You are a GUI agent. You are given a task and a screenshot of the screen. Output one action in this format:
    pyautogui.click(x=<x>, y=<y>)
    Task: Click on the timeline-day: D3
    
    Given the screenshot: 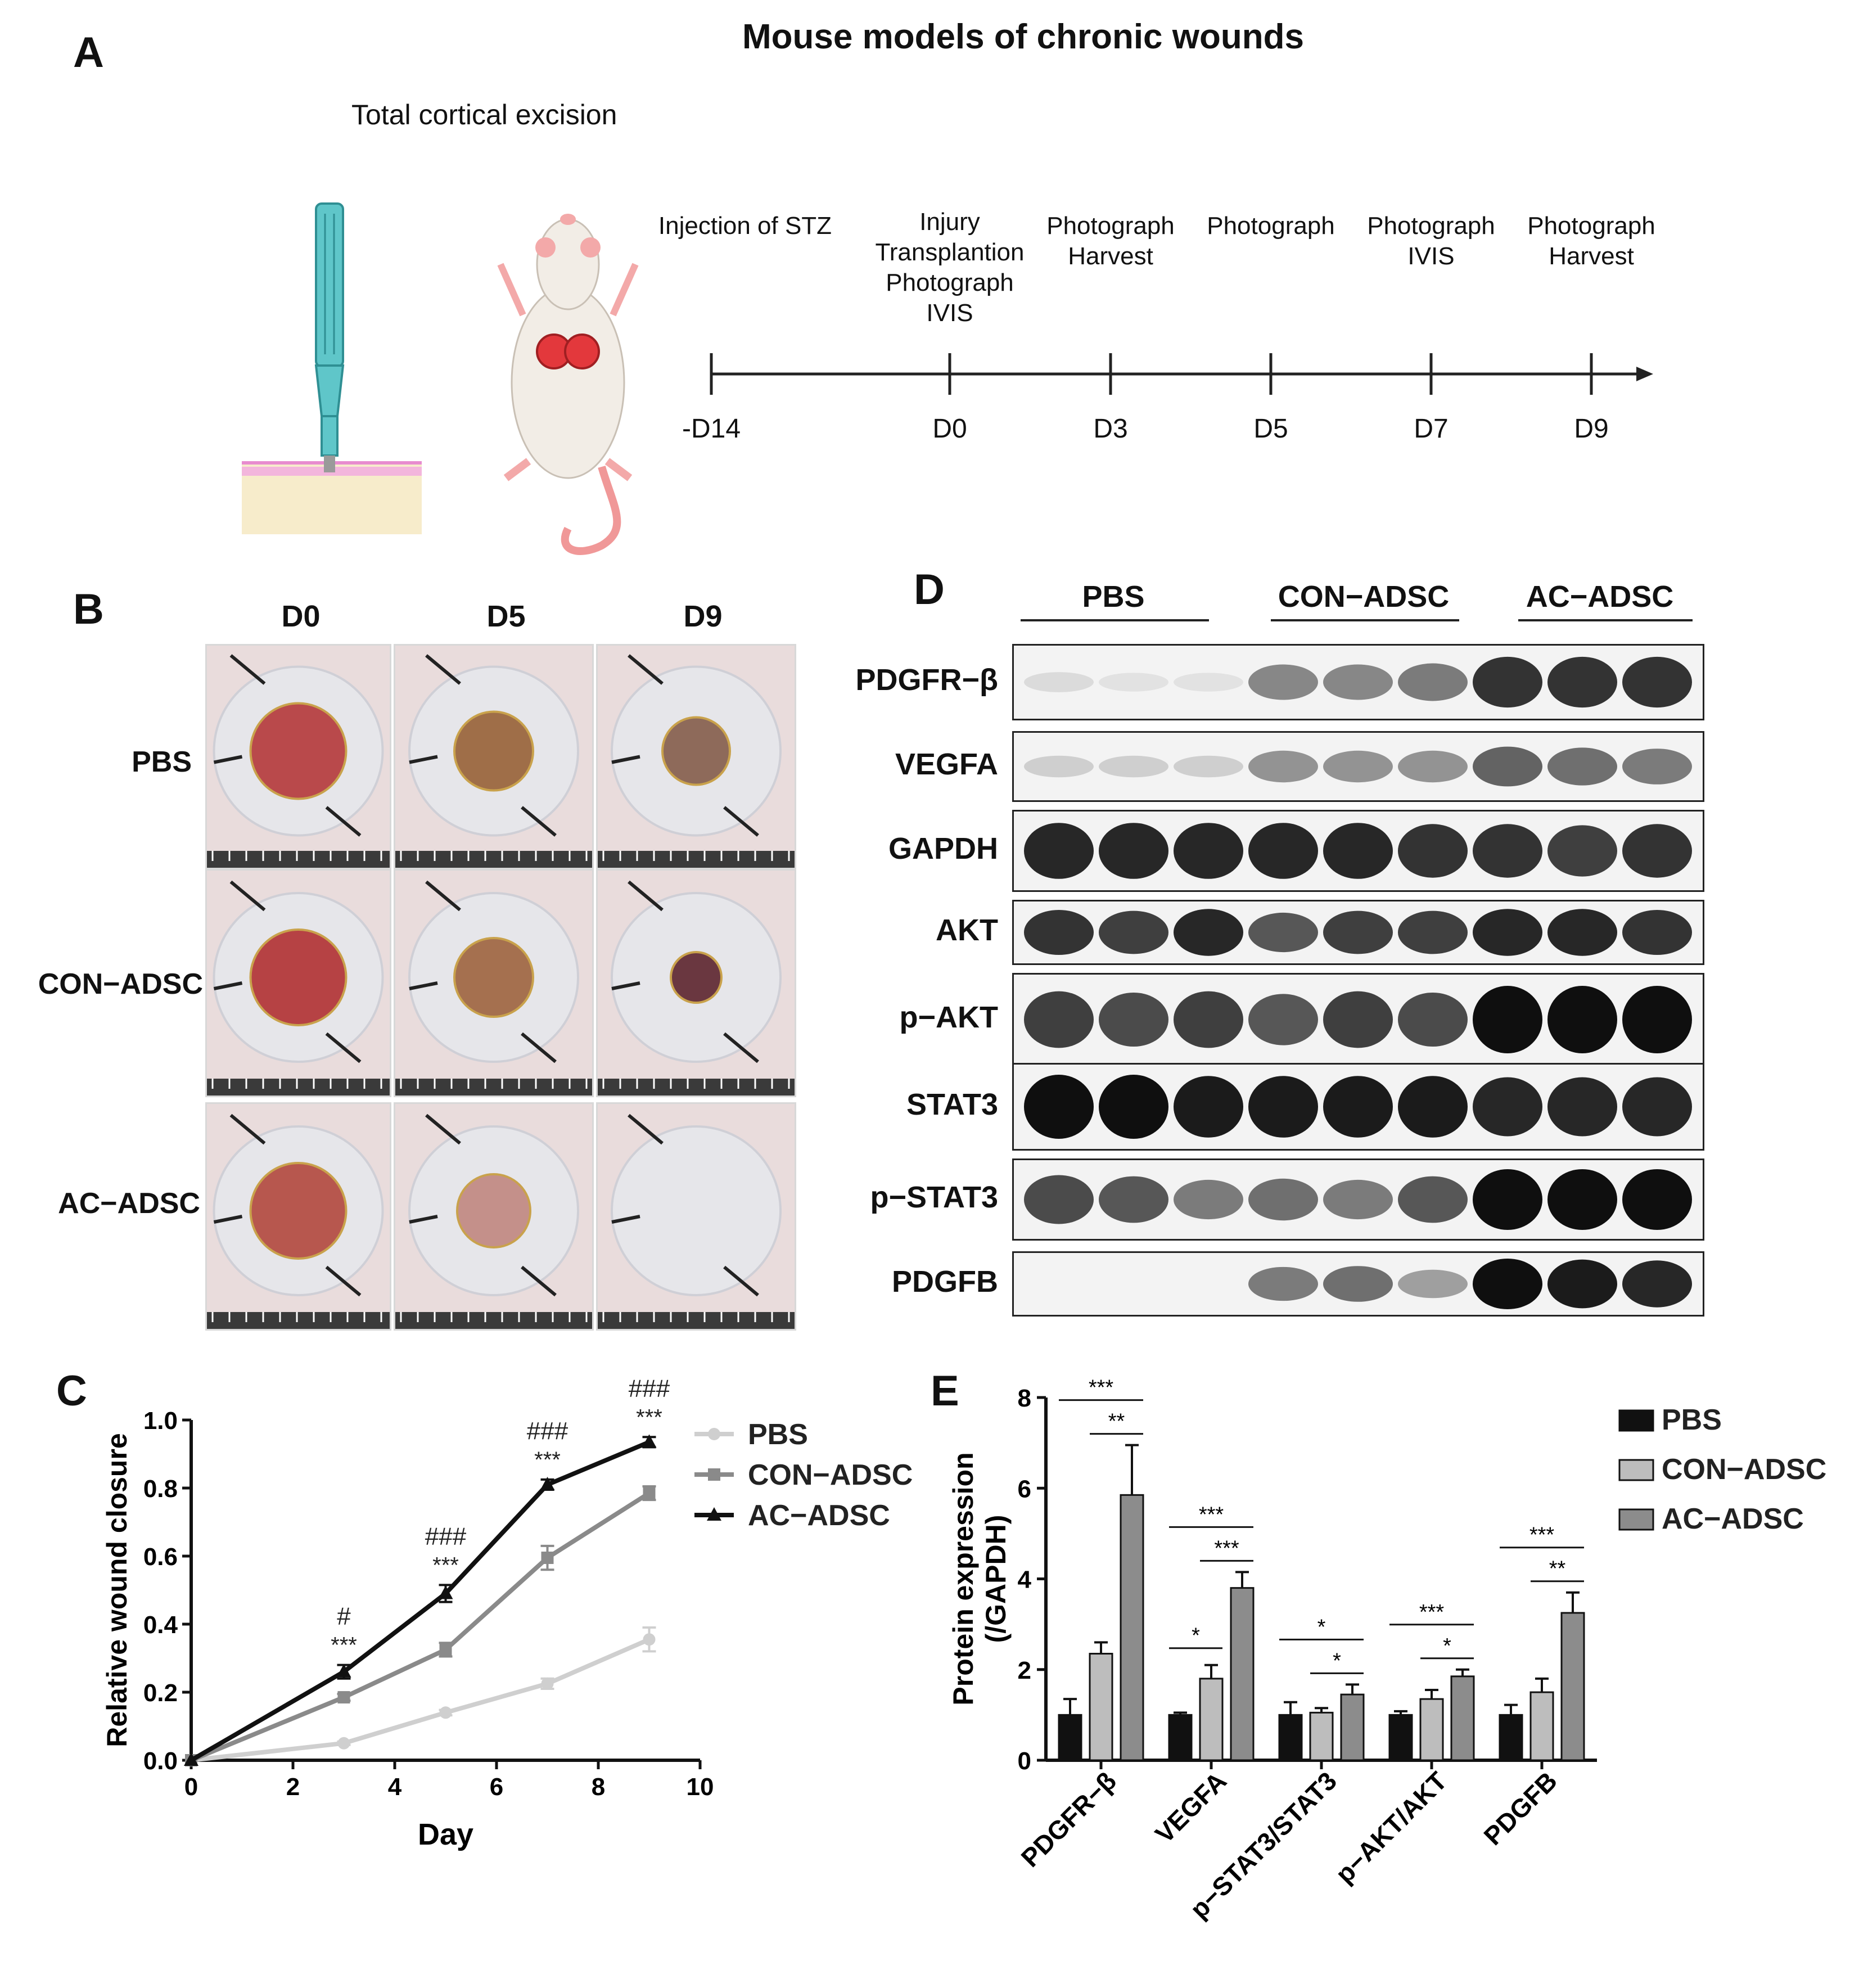 What is the action you would take?
    pyautogui.click(x=1110, y=429)
    